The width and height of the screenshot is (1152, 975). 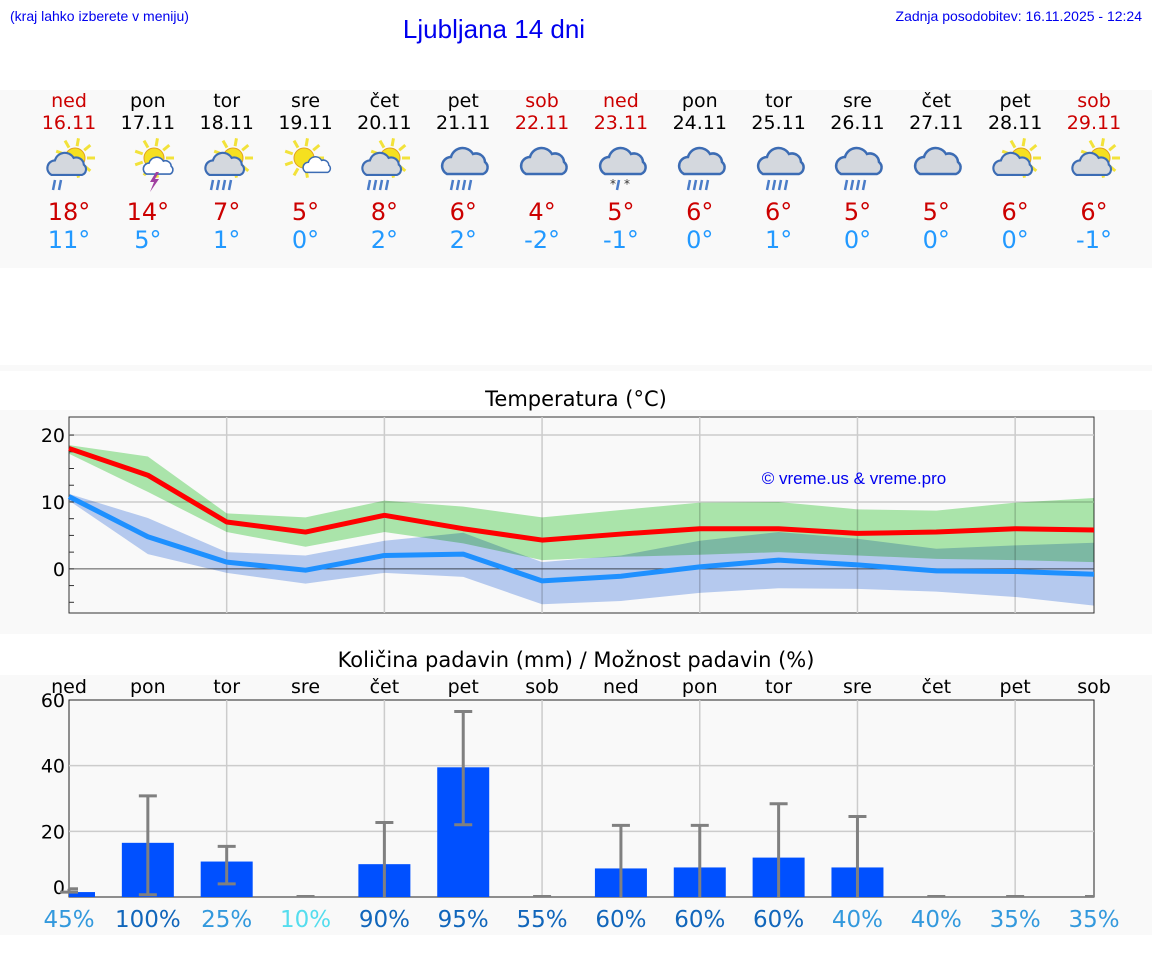 I want to click on day-date: 18.11, so click(x=226, y=123).